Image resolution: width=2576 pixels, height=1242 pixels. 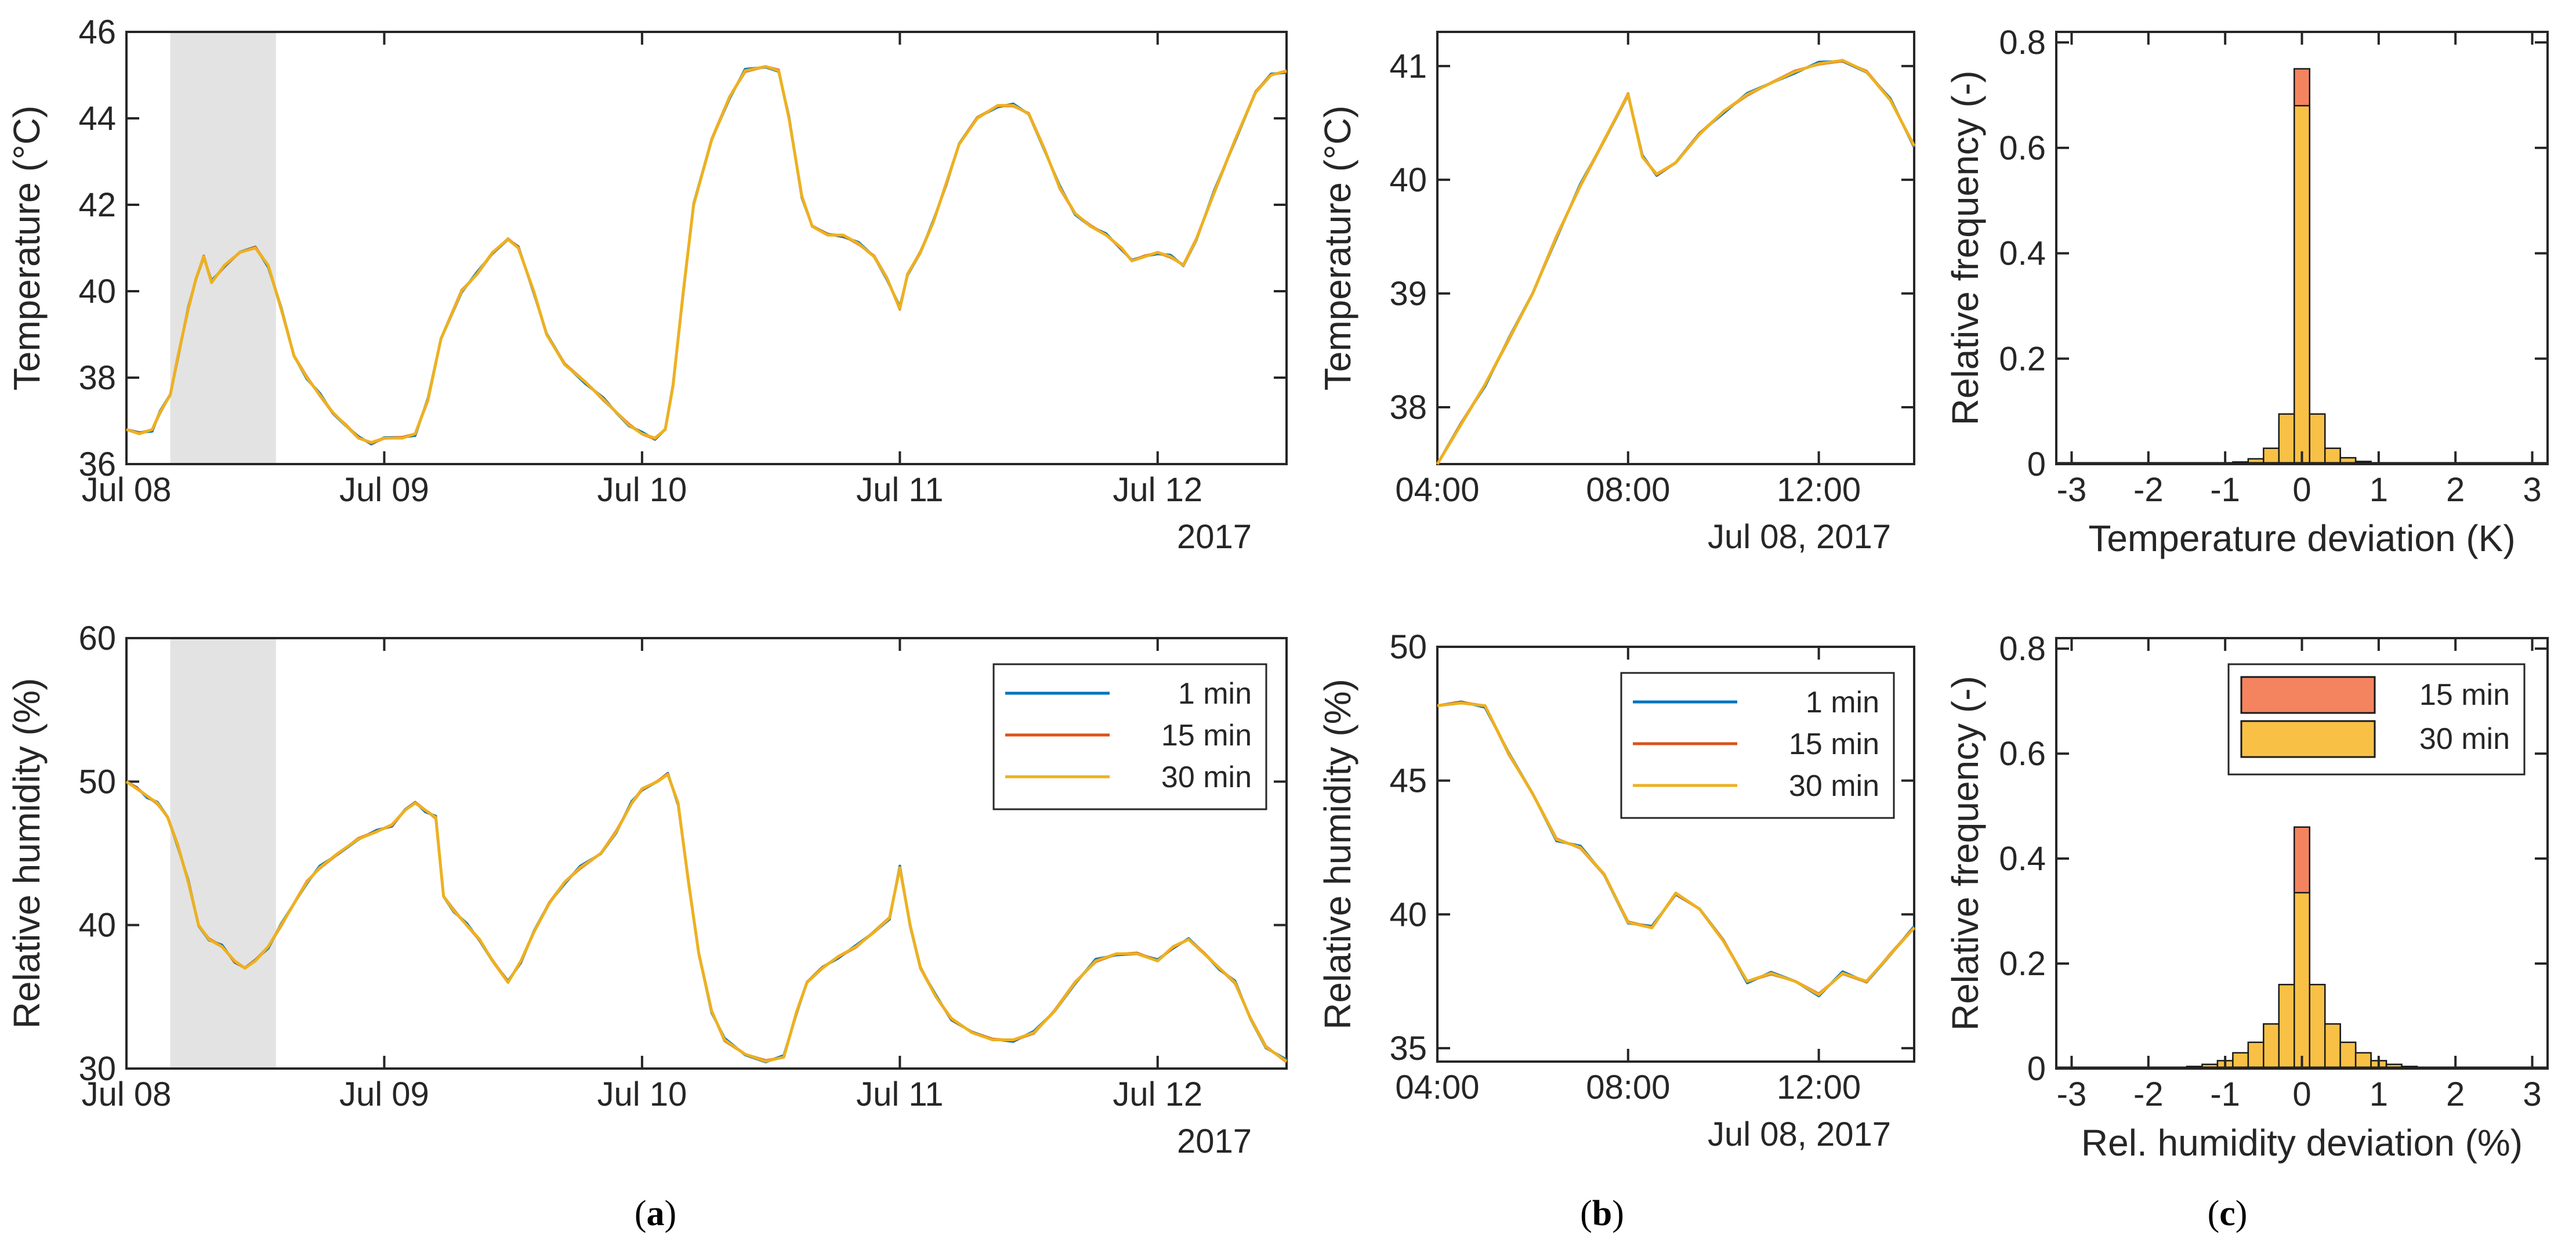 What do you see at coordinates (1965, 853) in the screenshot?
I see `y-axis-label: Relative frequency (-)` at bounding box center [1965, 853].